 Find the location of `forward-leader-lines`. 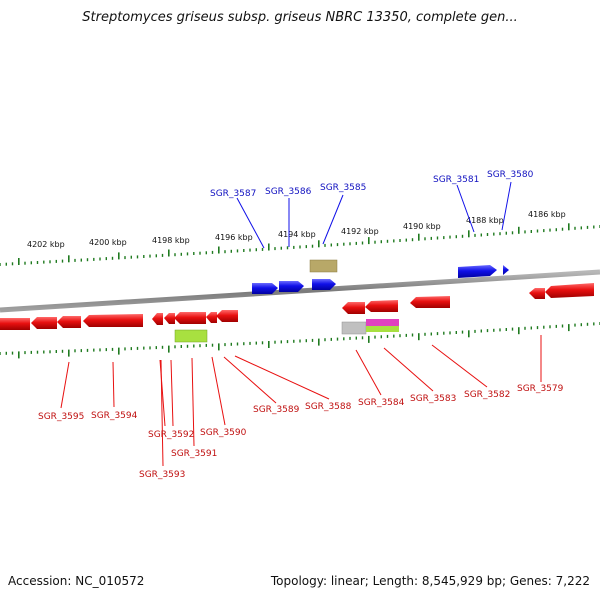

forward-leader-lines is located at coordinates (374, 215).